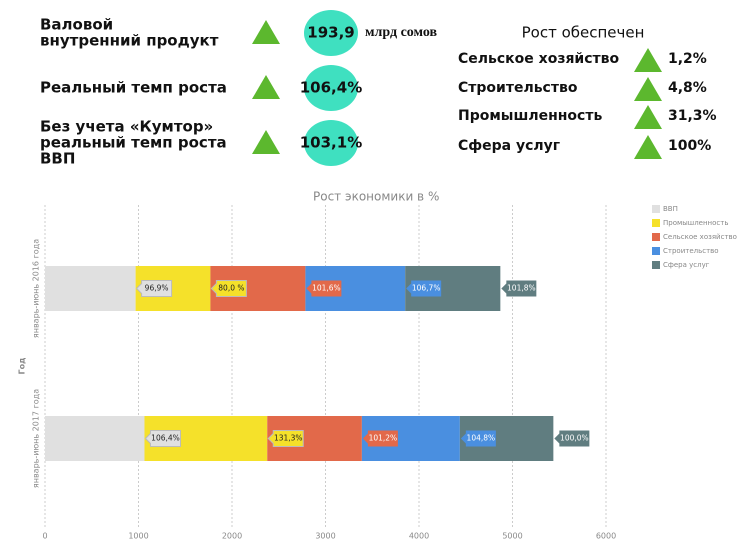 The image size is (750, 550). I want to click on indicator-value: 106,4%, so click(331, 88).